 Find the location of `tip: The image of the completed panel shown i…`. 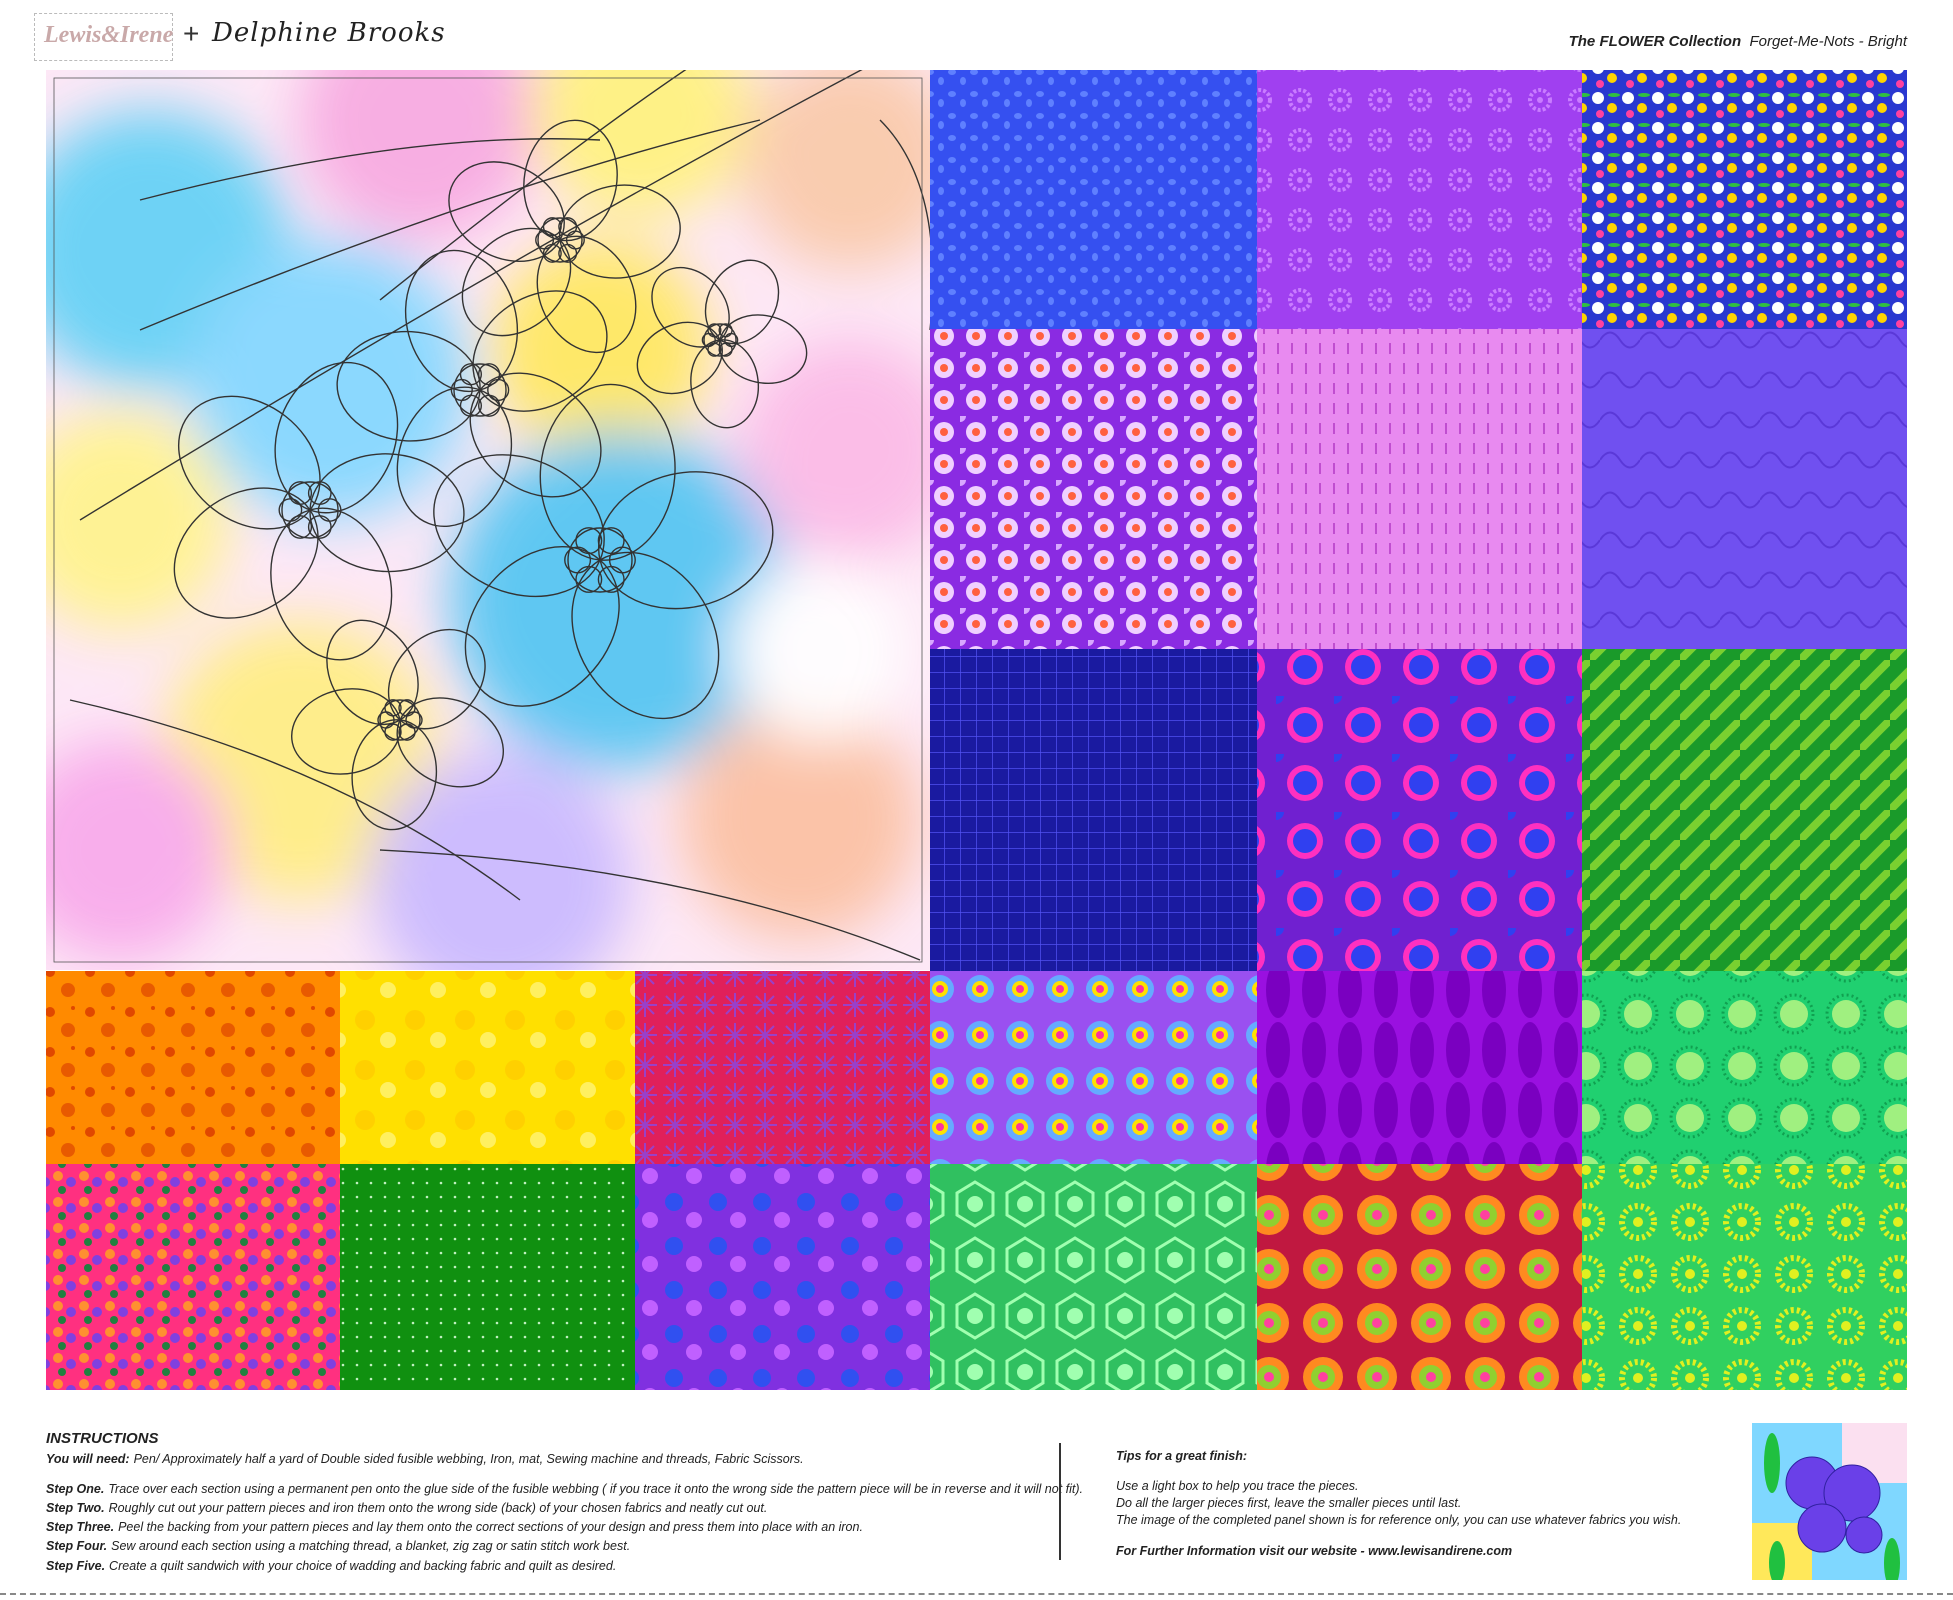

tip: The image of the completed panel shown i… is located at coordinates (1399, 1520).